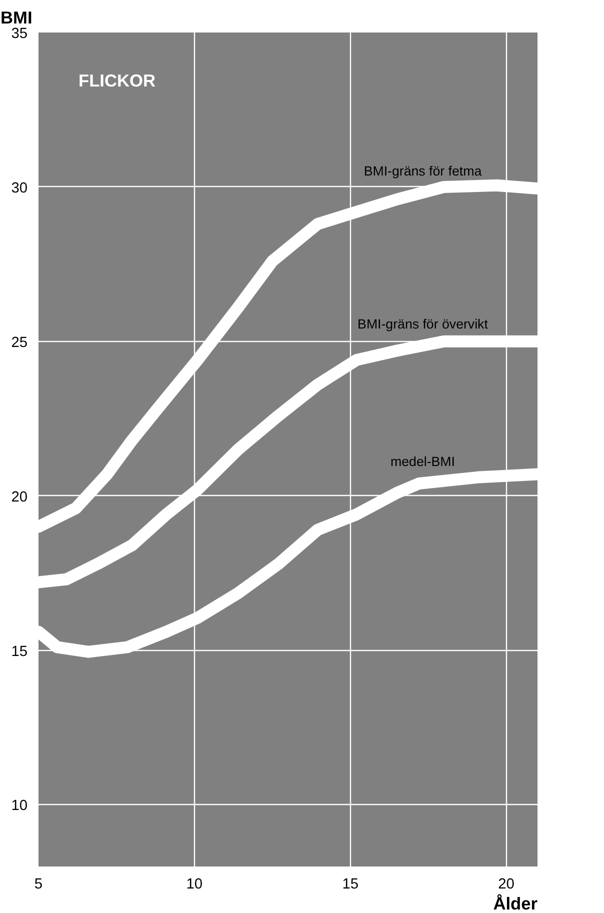 The width and height of the screenshot is (604, 913). I want to click on series-label: BMI-gräns för övervikt, so click(423, 324).